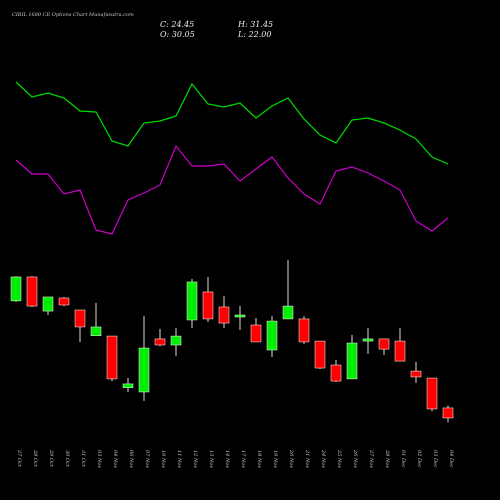  What do you see at coordinates (243, 459) in the screenshot?
I see `x-tick-label: 17 Nov` at bounding box center [243, 459].